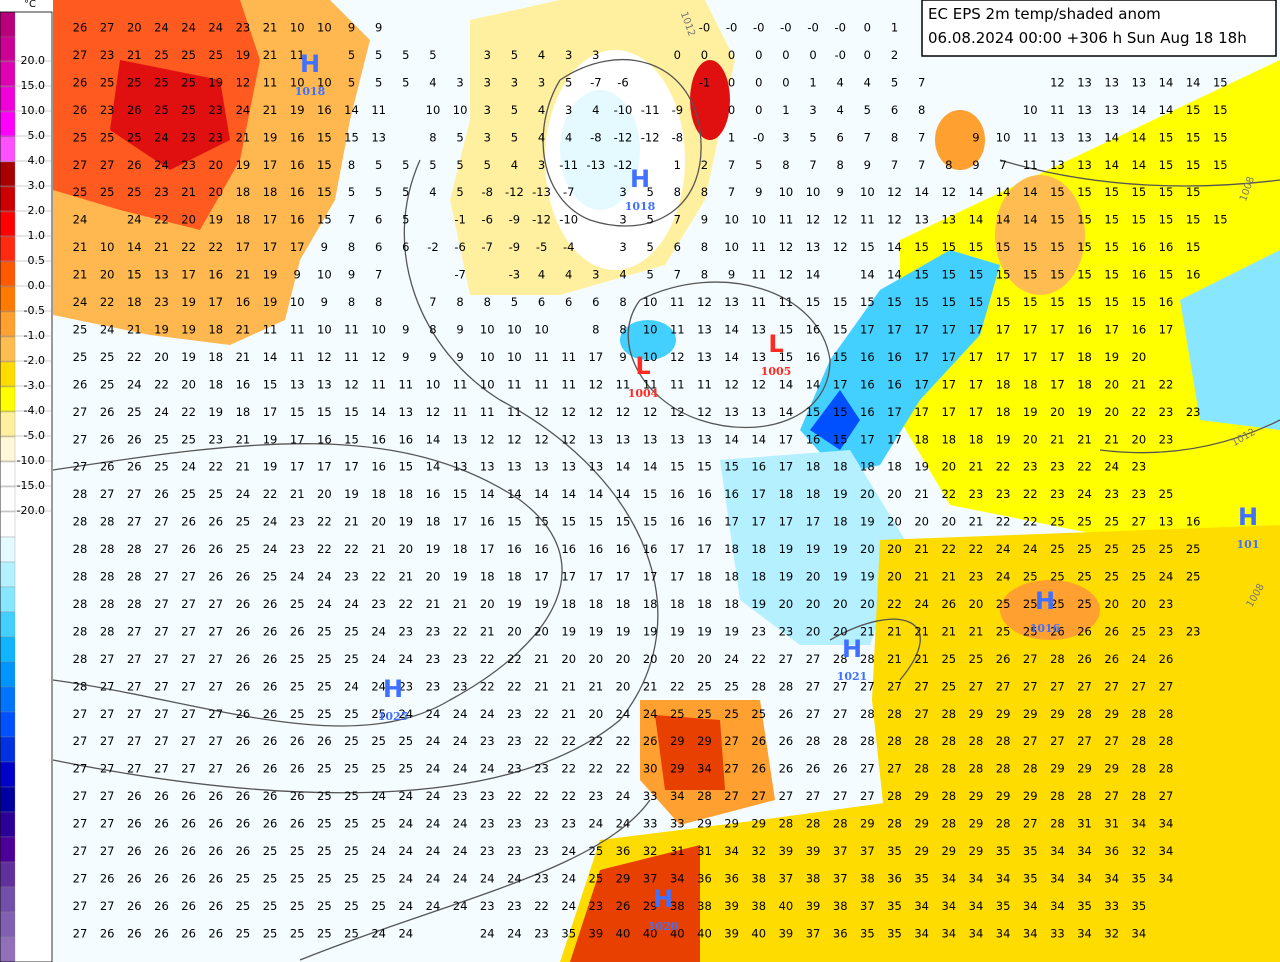 Image resolution: width=1280 pixels, height=962 pixels. Describe the element at coordinates (840, 906) in the screenshot. I see `temperature-value: 38` at that location.